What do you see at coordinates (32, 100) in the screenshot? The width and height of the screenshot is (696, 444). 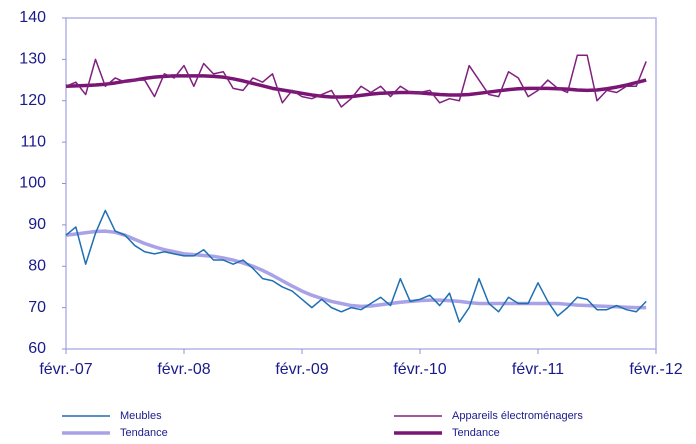 I see `y-tick-label: 120` at bounding box center [32, 100].